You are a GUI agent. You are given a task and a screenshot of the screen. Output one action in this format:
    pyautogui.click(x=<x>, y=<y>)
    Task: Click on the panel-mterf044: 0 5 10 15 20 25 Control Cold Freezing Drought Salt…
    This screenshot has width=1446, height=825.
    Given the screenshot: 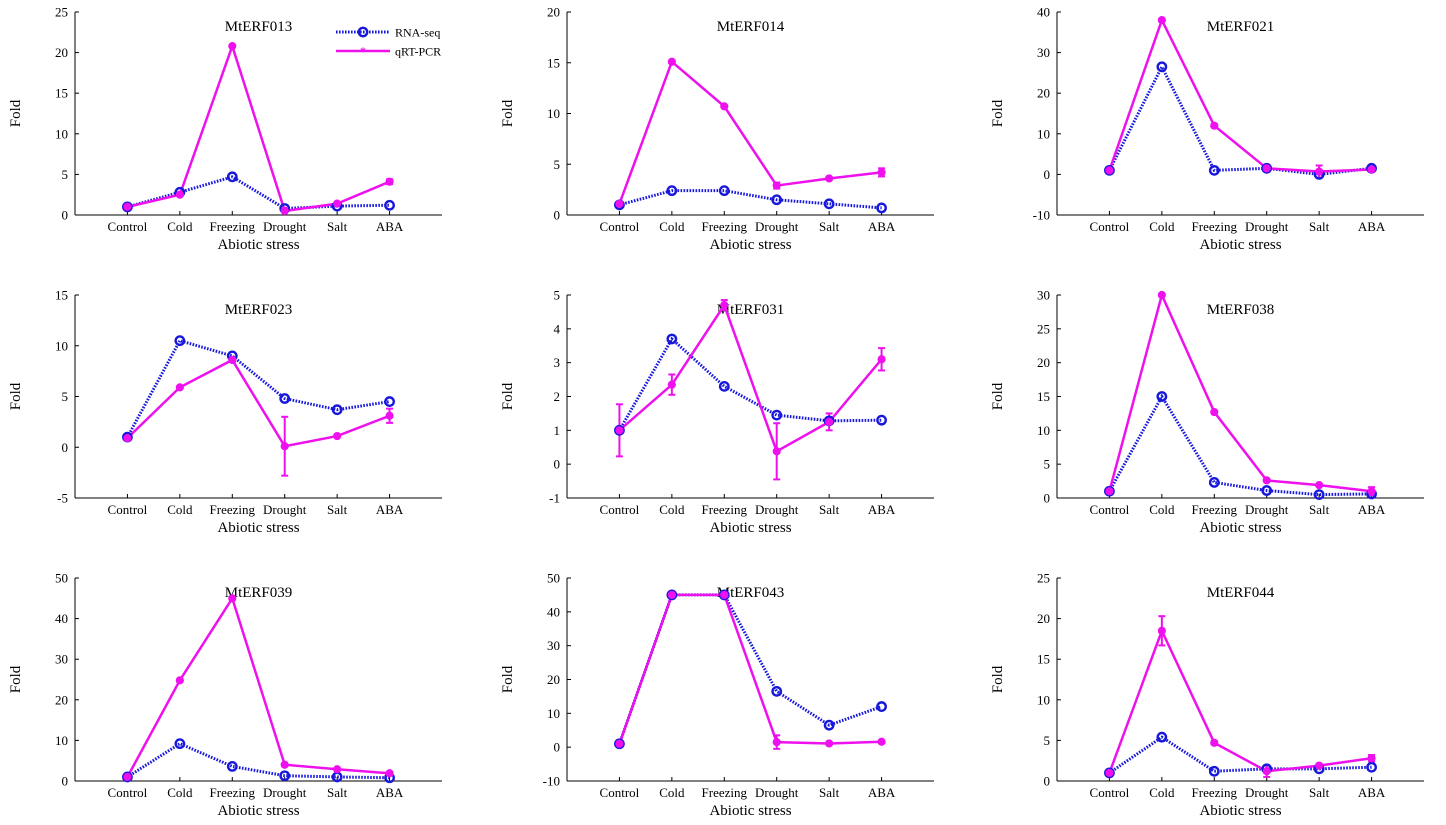 What is the action you would take?
    pyautogui.click(x=1207, y=695)
    